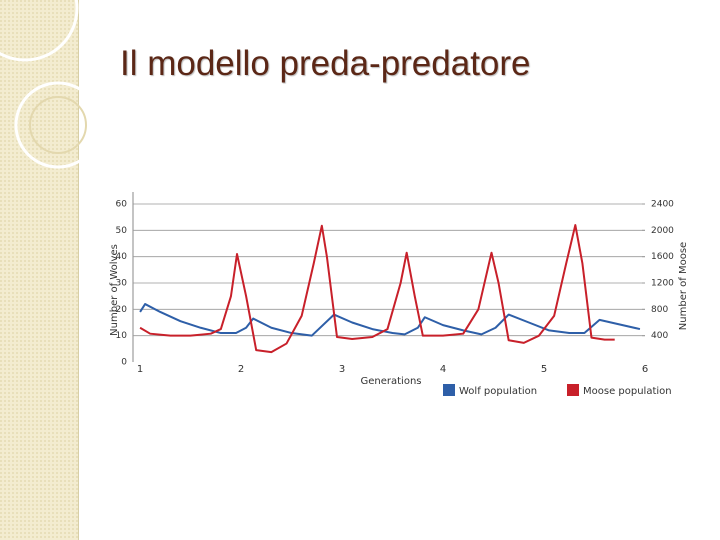 Image resolution: width=720 pixels, height=540 pixels. I want to click on y2-tick-label: 400, so click(659, 336).